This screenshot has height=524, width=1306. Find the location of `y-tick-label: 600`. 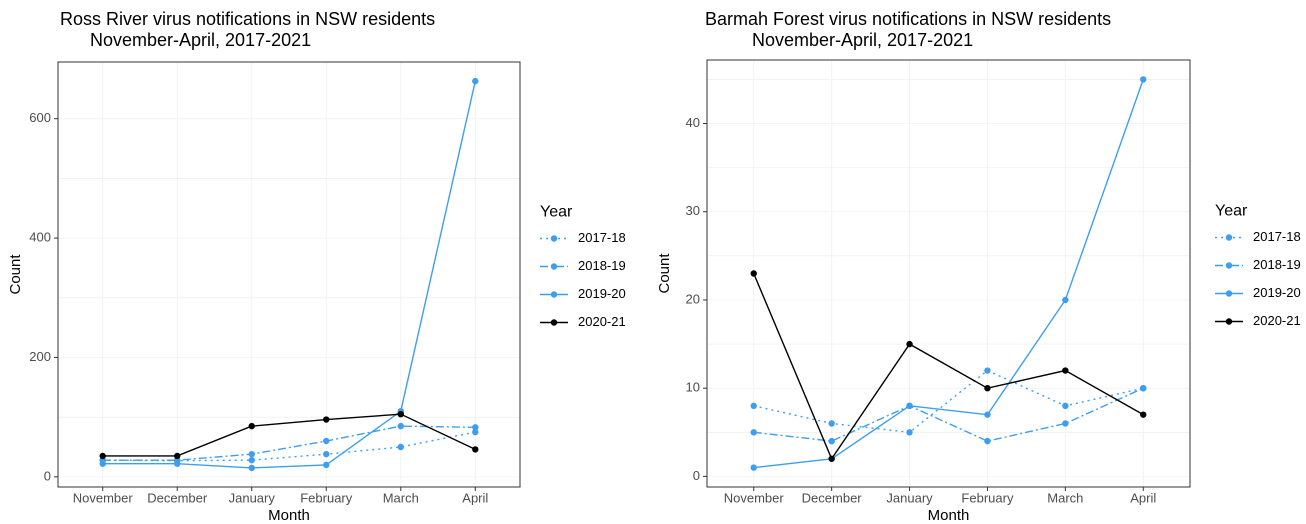

y-tick-label: 600 is located at coordinates (40, 117).